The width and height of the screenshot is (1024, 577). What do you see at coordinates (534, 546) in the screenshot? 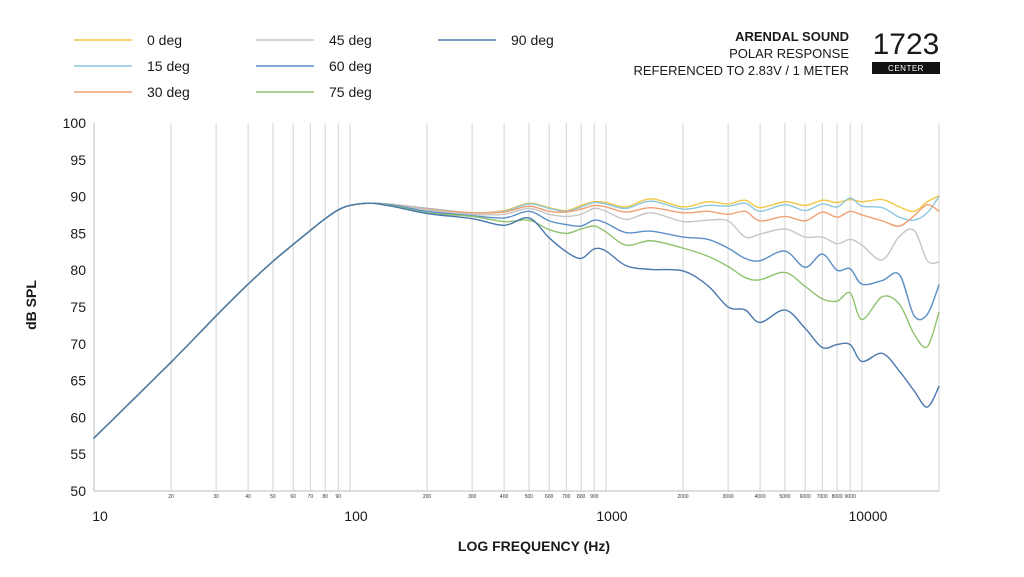
I see `x-axis-title: LOG FREQUENCY (Hz)` at bounding box center [534, 546].